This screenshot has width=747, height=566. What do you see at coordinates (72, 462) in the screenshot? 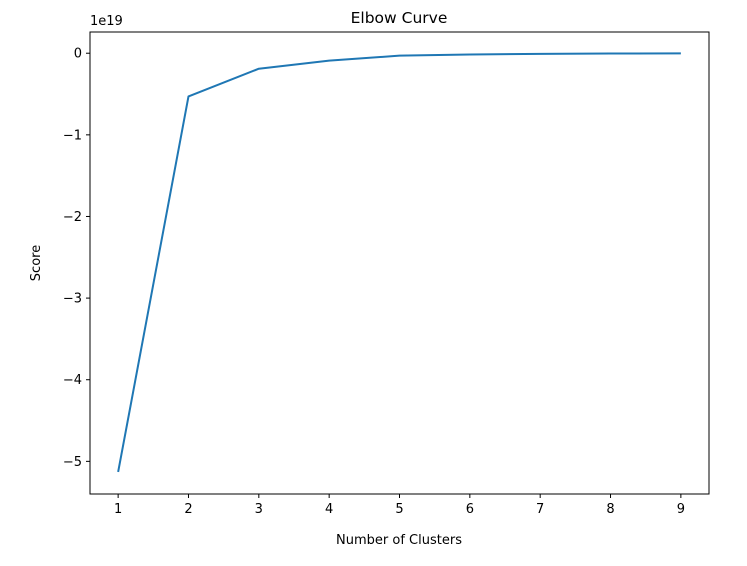
I see `y-tick-label: −5` at bounding box center [72, 462].